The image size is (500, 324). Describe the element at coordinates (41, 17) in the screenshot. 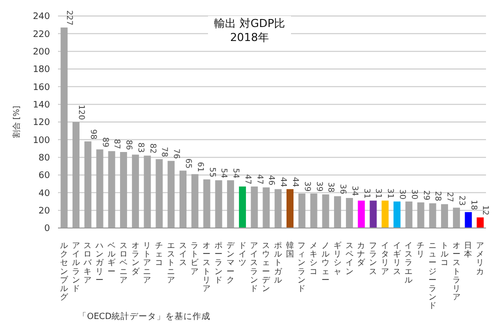

I see `y-tick-label: 240` at that location.